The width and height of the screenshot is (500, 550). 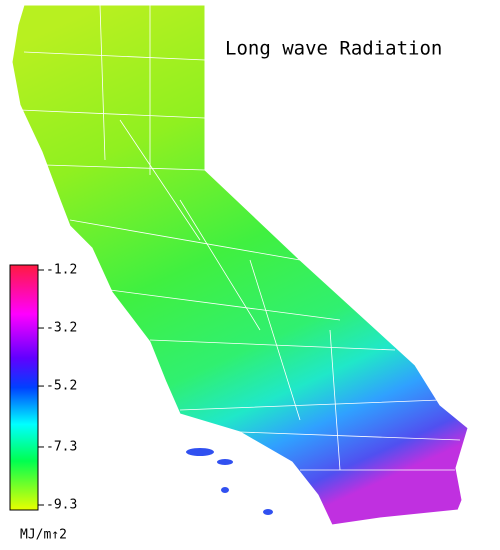 What do you see at coordinates (43, 535) in the screenshot?
I see `colorbar-units: MJ/m↑2` at bounding box center [43, 535].